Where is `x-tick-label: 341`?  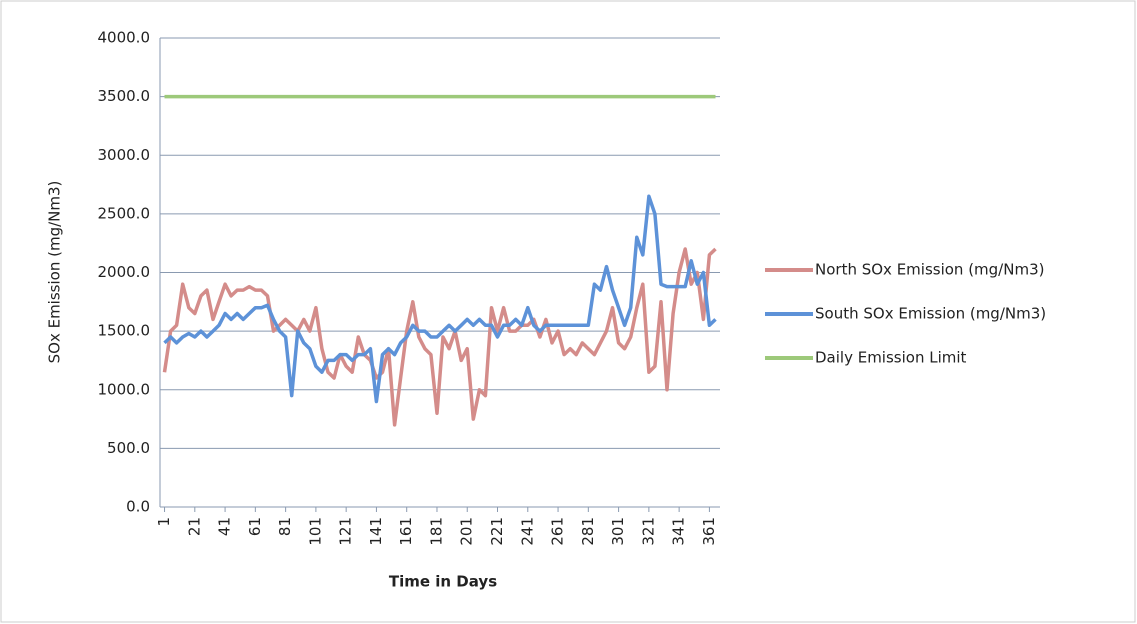
x-tick-label: 341 is located at coordinates (679, 531).